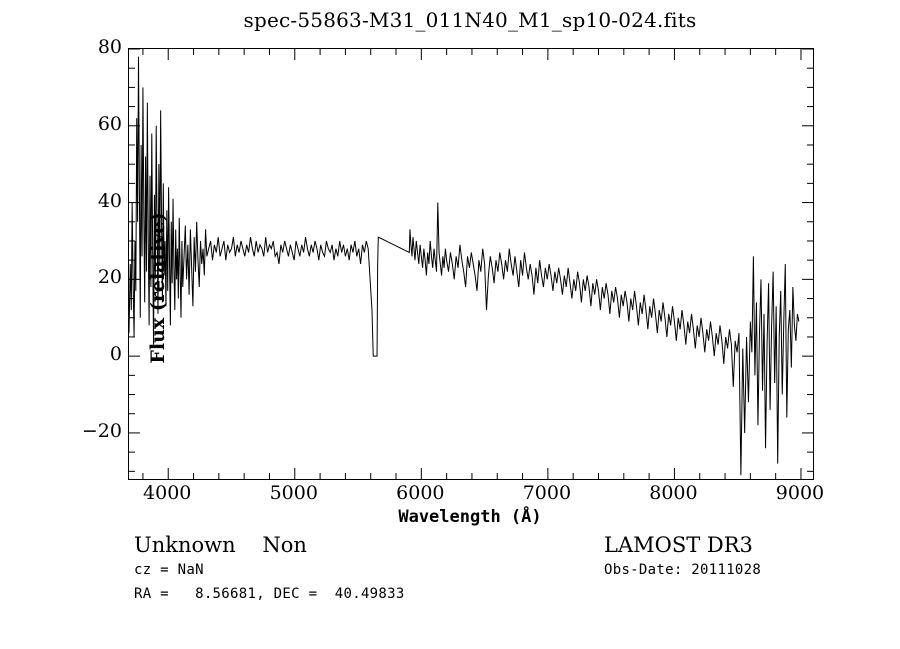 This screenshot has width=900, height=649. Describe the element at coordinates (800, 493) in the screenshot. I see `x-tick-label: 9000` at that location.